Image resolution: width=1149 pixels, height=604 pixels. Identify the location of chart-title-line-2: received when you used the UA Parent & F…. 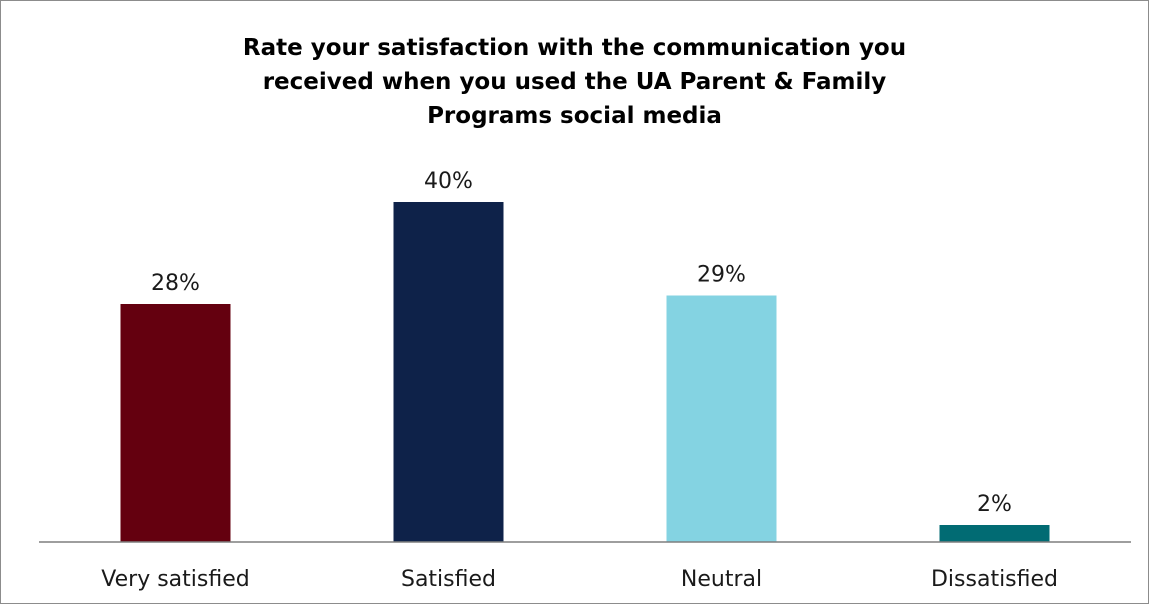
(574, 82).